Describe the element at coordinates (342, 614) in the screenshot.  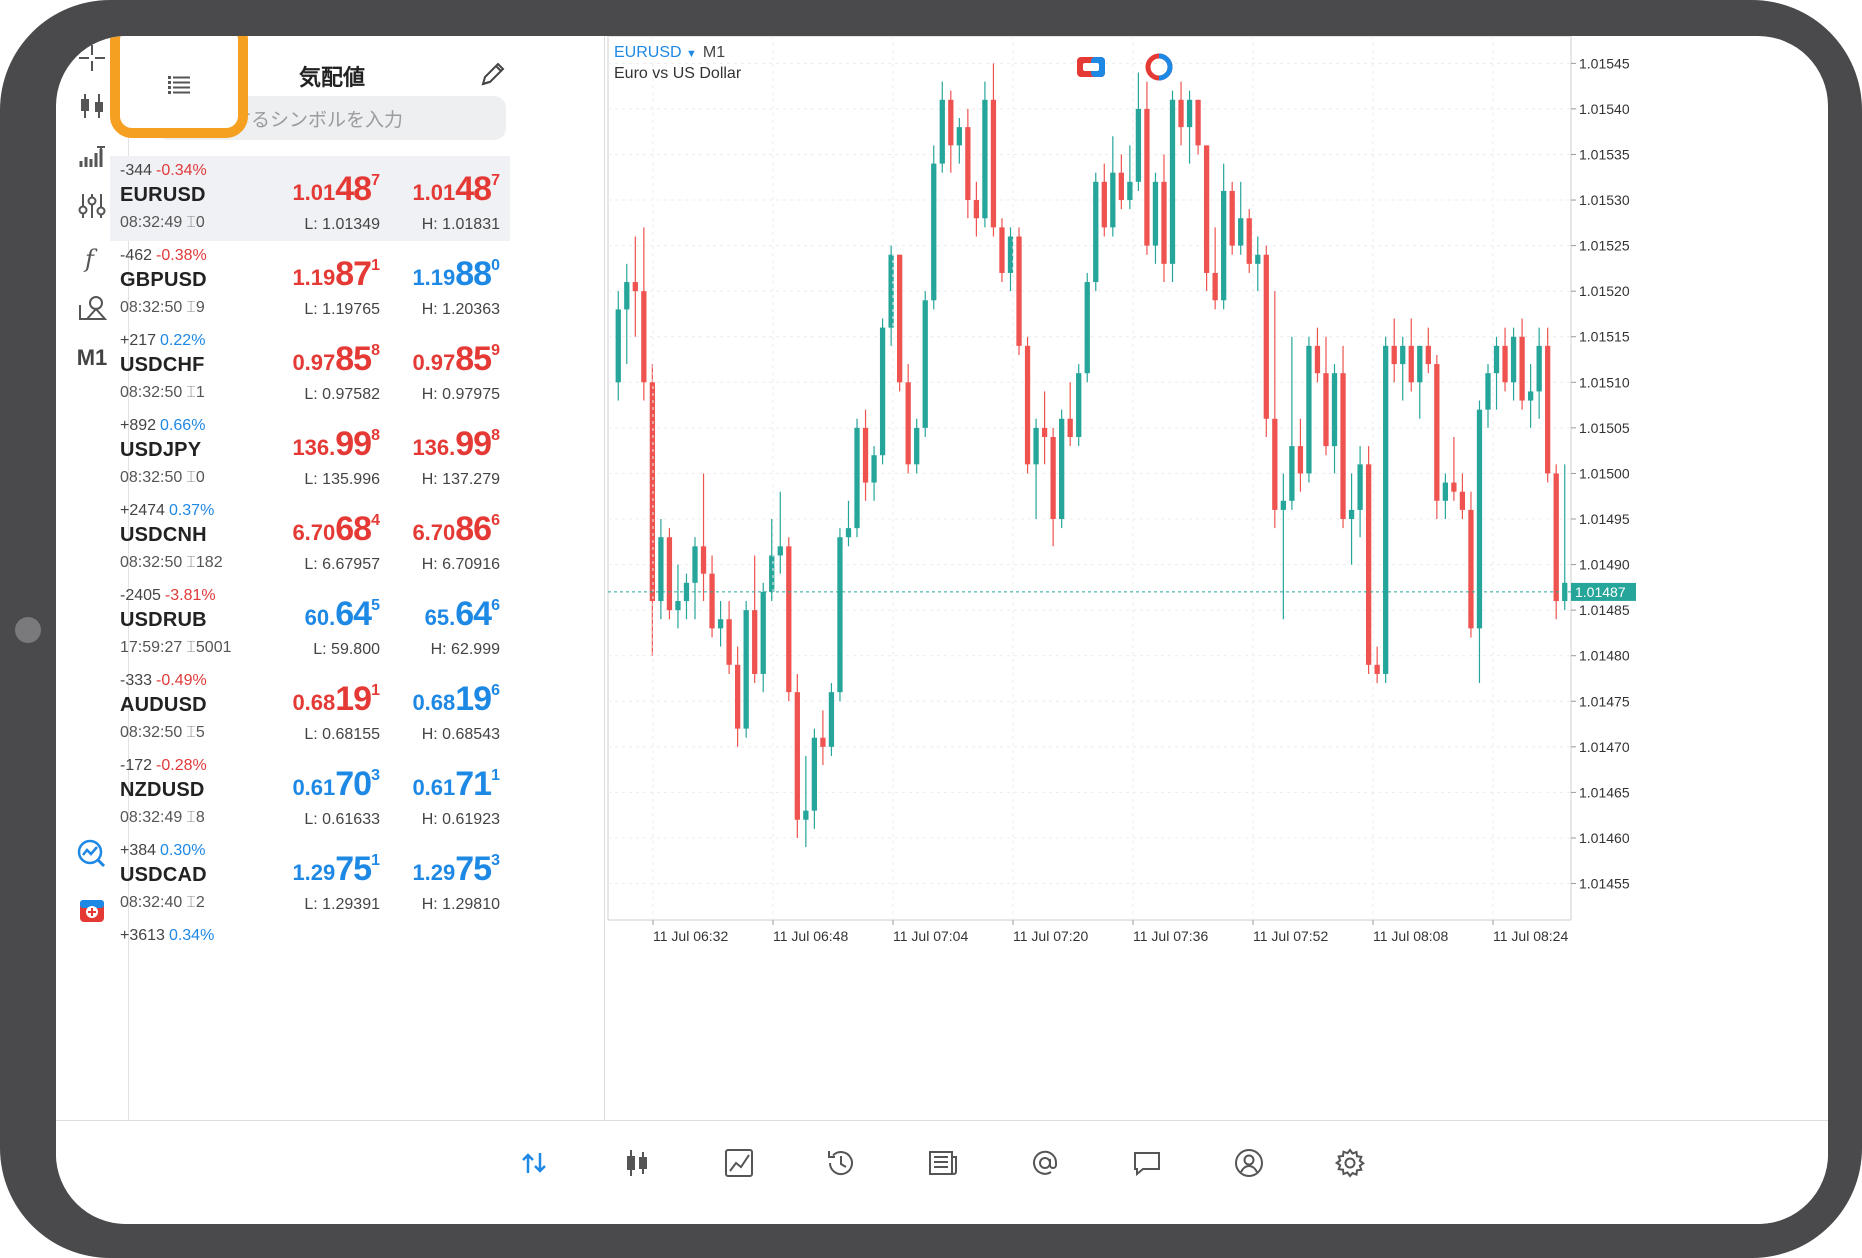
I see `bid-price: 60.645` at that location.